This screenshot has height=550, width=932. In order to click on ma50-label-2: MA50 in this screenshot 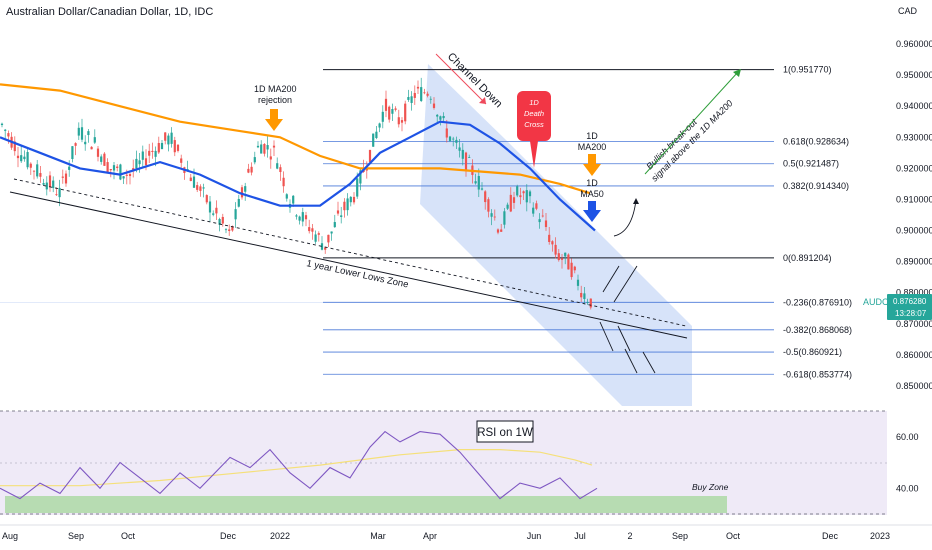, I will do `click(592, 194)`.